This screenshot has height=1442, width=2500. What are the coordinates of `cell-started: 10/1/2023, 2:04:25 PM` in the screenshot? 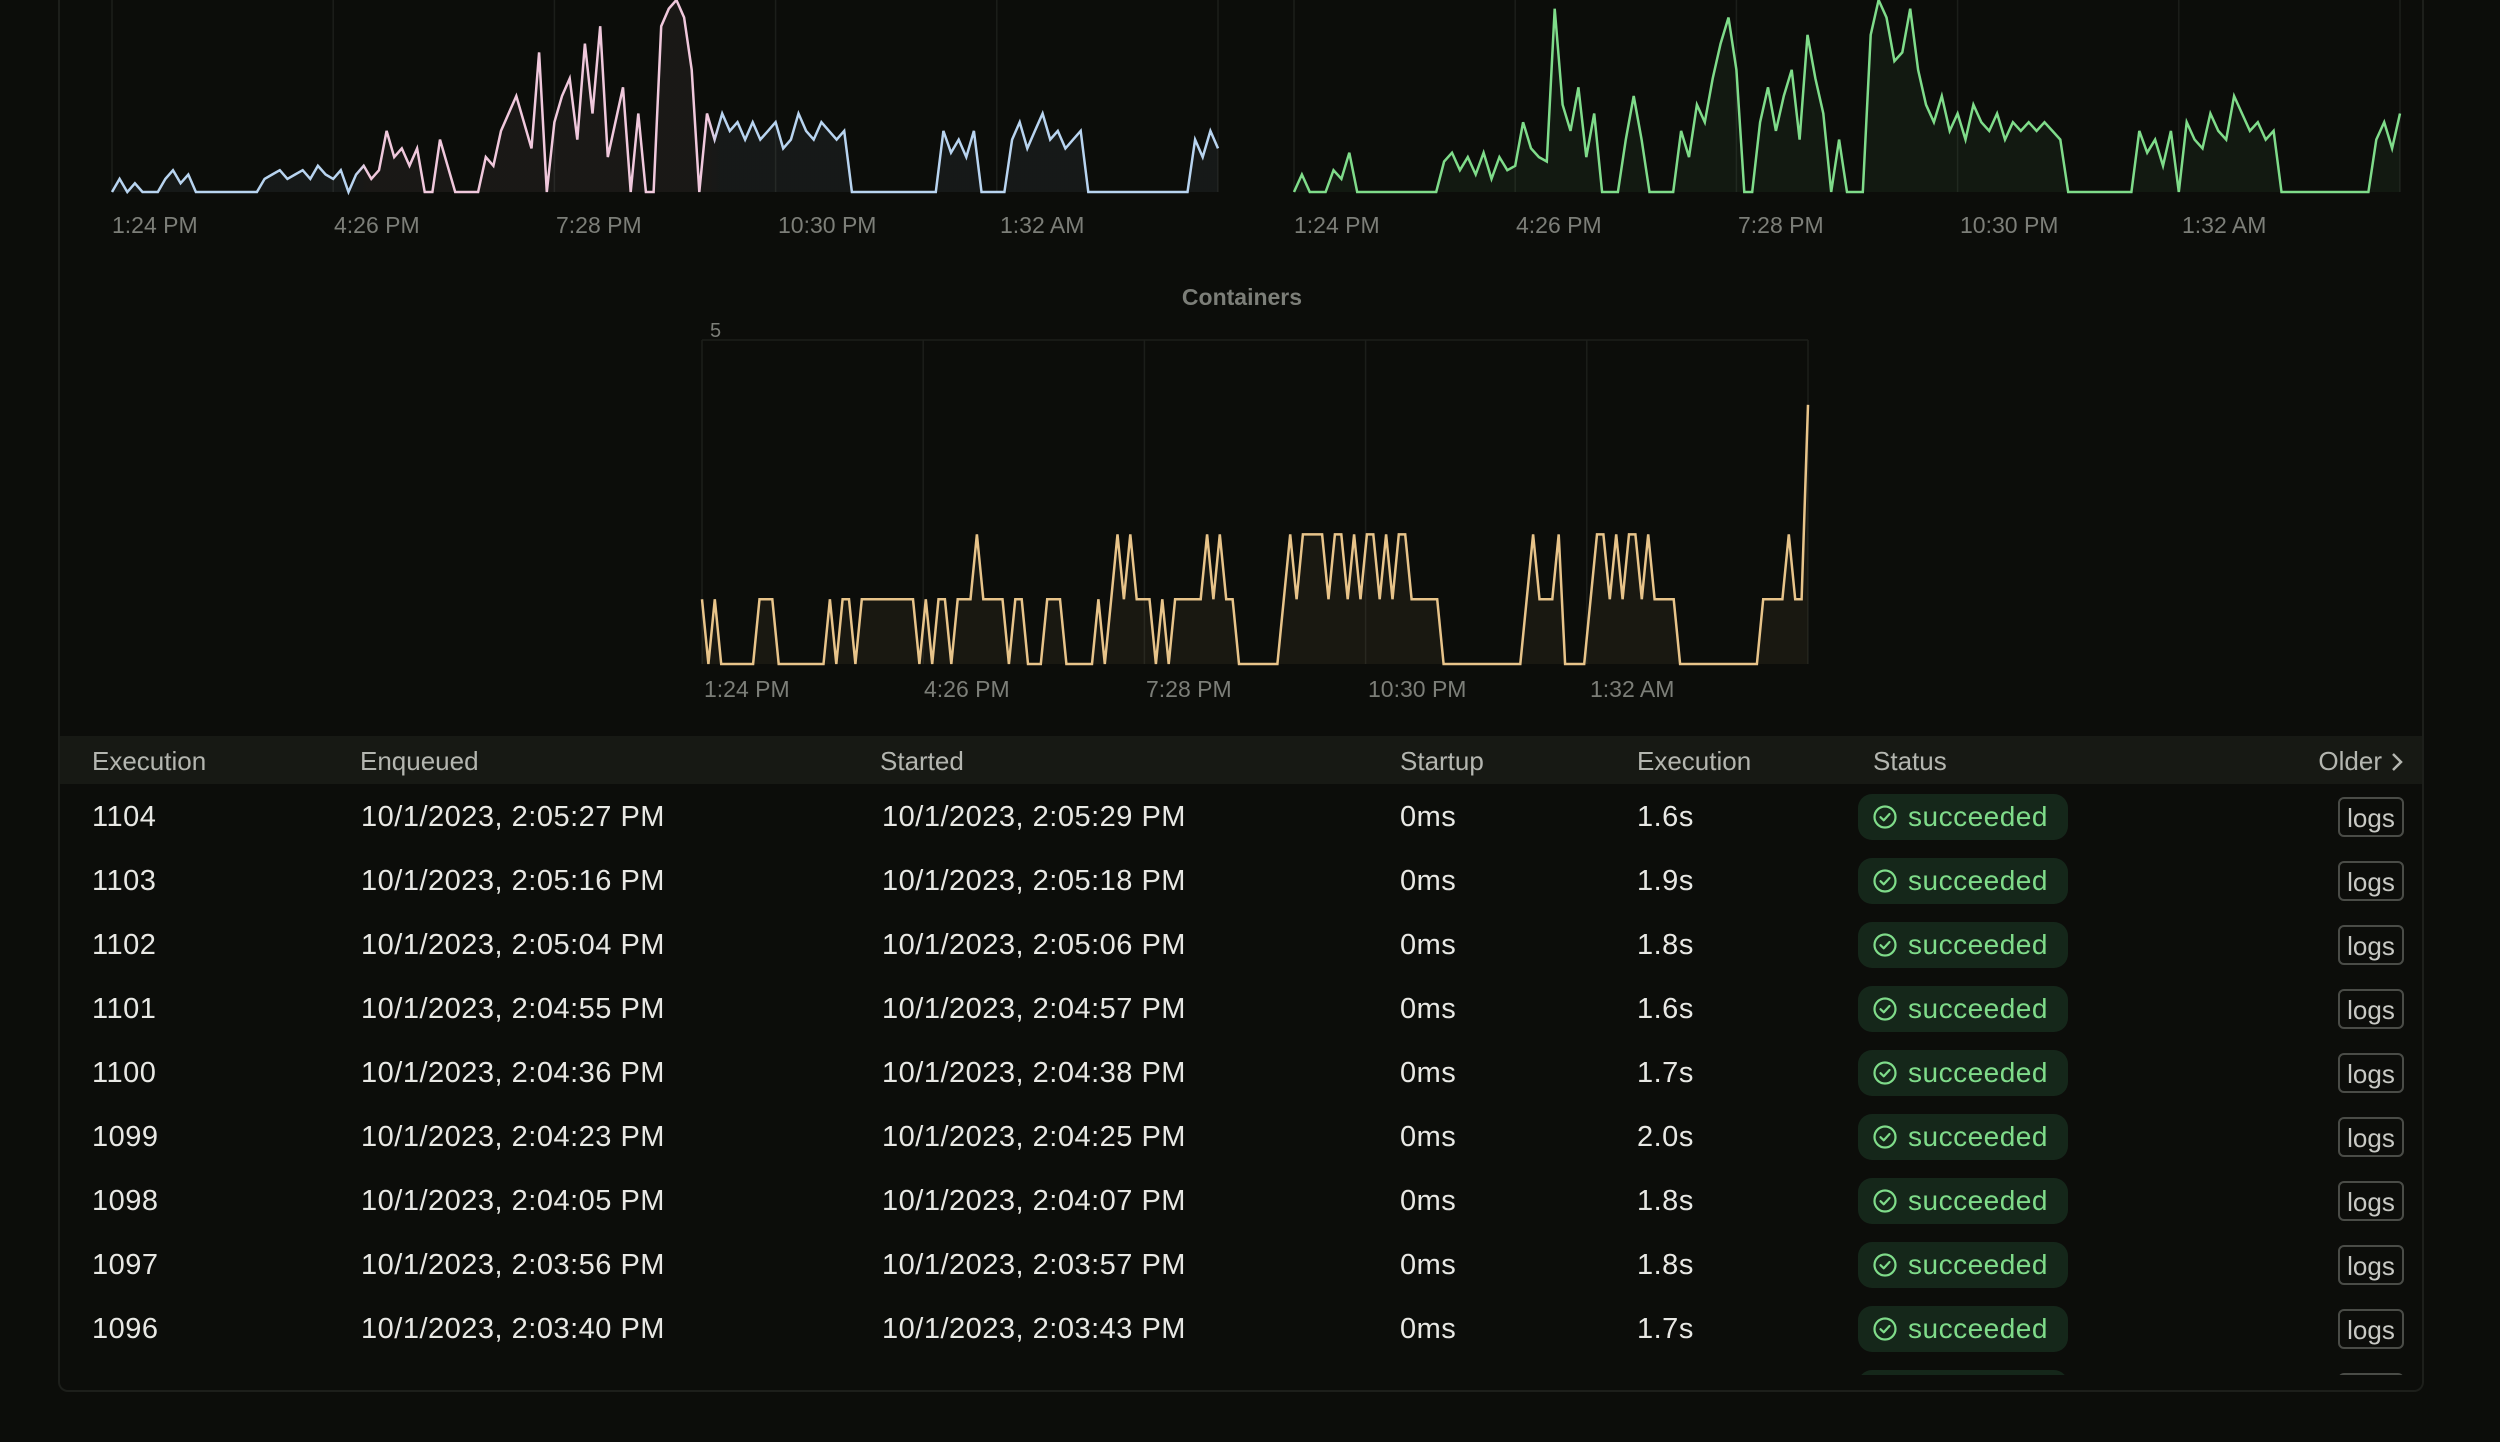 It's located at (1034, 1137).